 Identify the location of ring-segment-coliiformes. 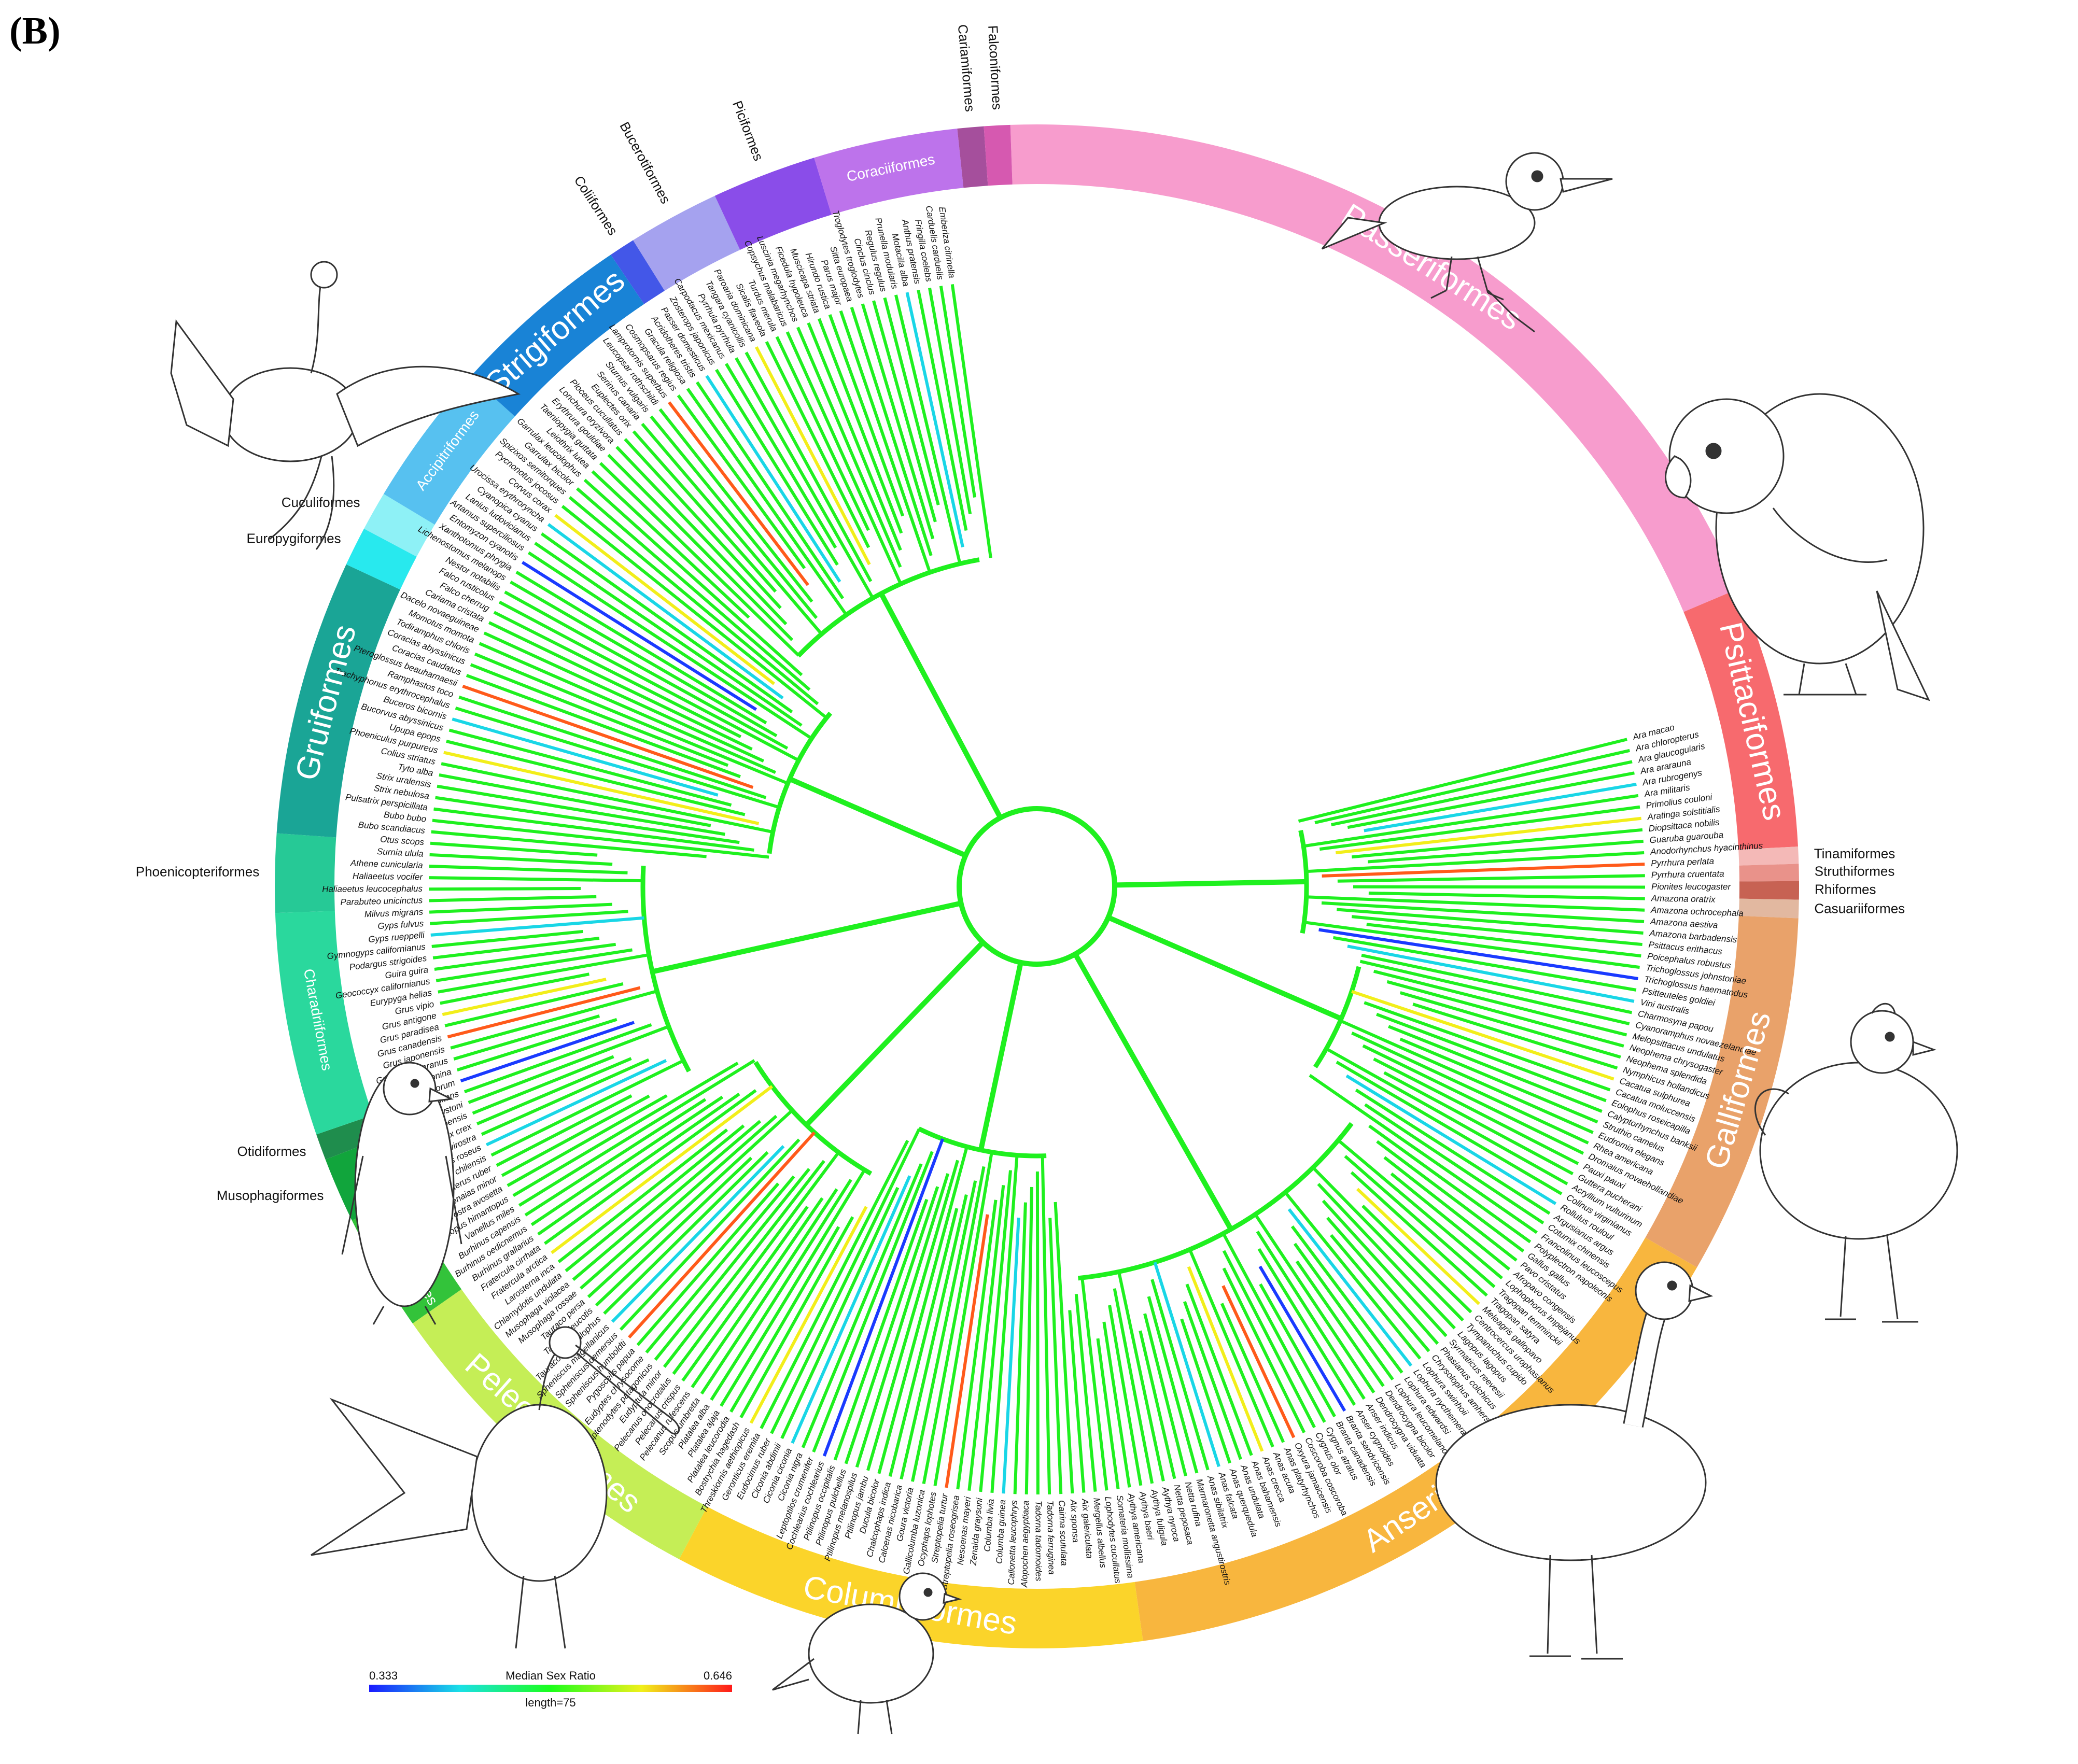
(637, 272).